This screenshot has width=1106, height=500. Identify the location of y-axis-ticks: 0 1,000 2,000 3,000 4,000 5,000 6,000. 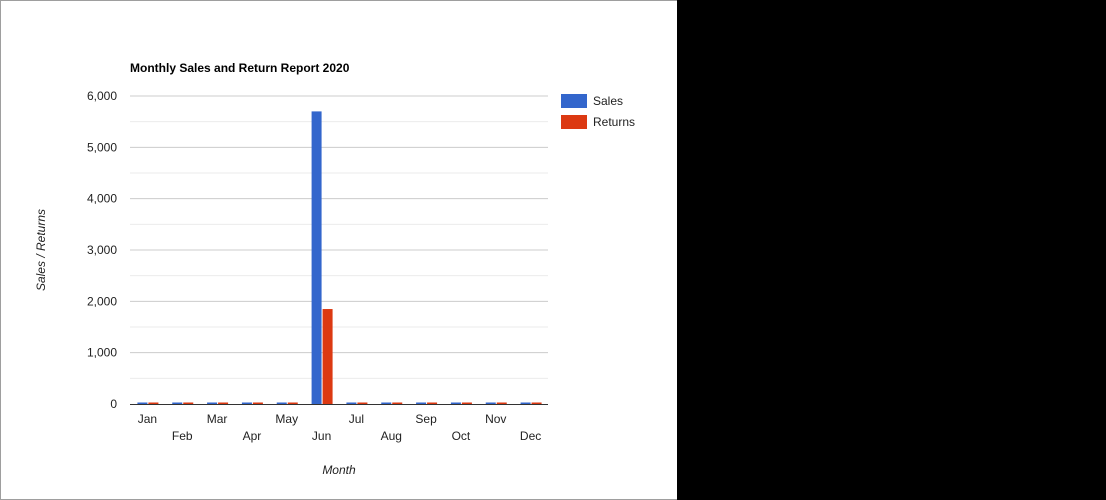
(102, 250).